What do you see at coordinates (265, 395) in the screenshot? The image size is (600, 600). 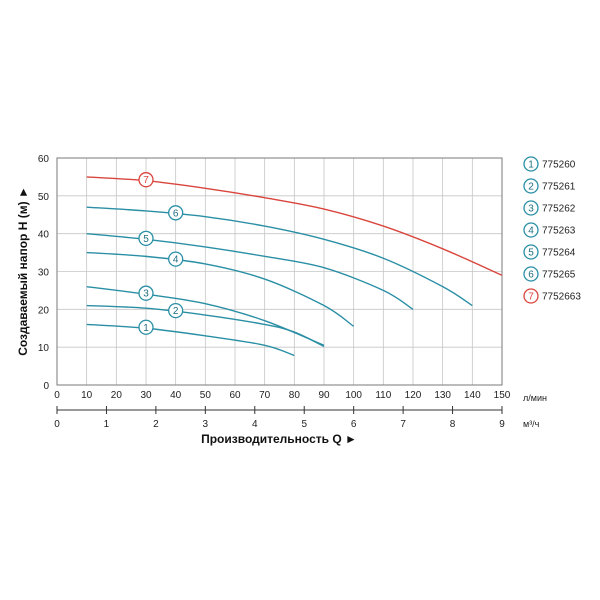 I see `x-tick-label: 70` at bounding box center [265, 395].